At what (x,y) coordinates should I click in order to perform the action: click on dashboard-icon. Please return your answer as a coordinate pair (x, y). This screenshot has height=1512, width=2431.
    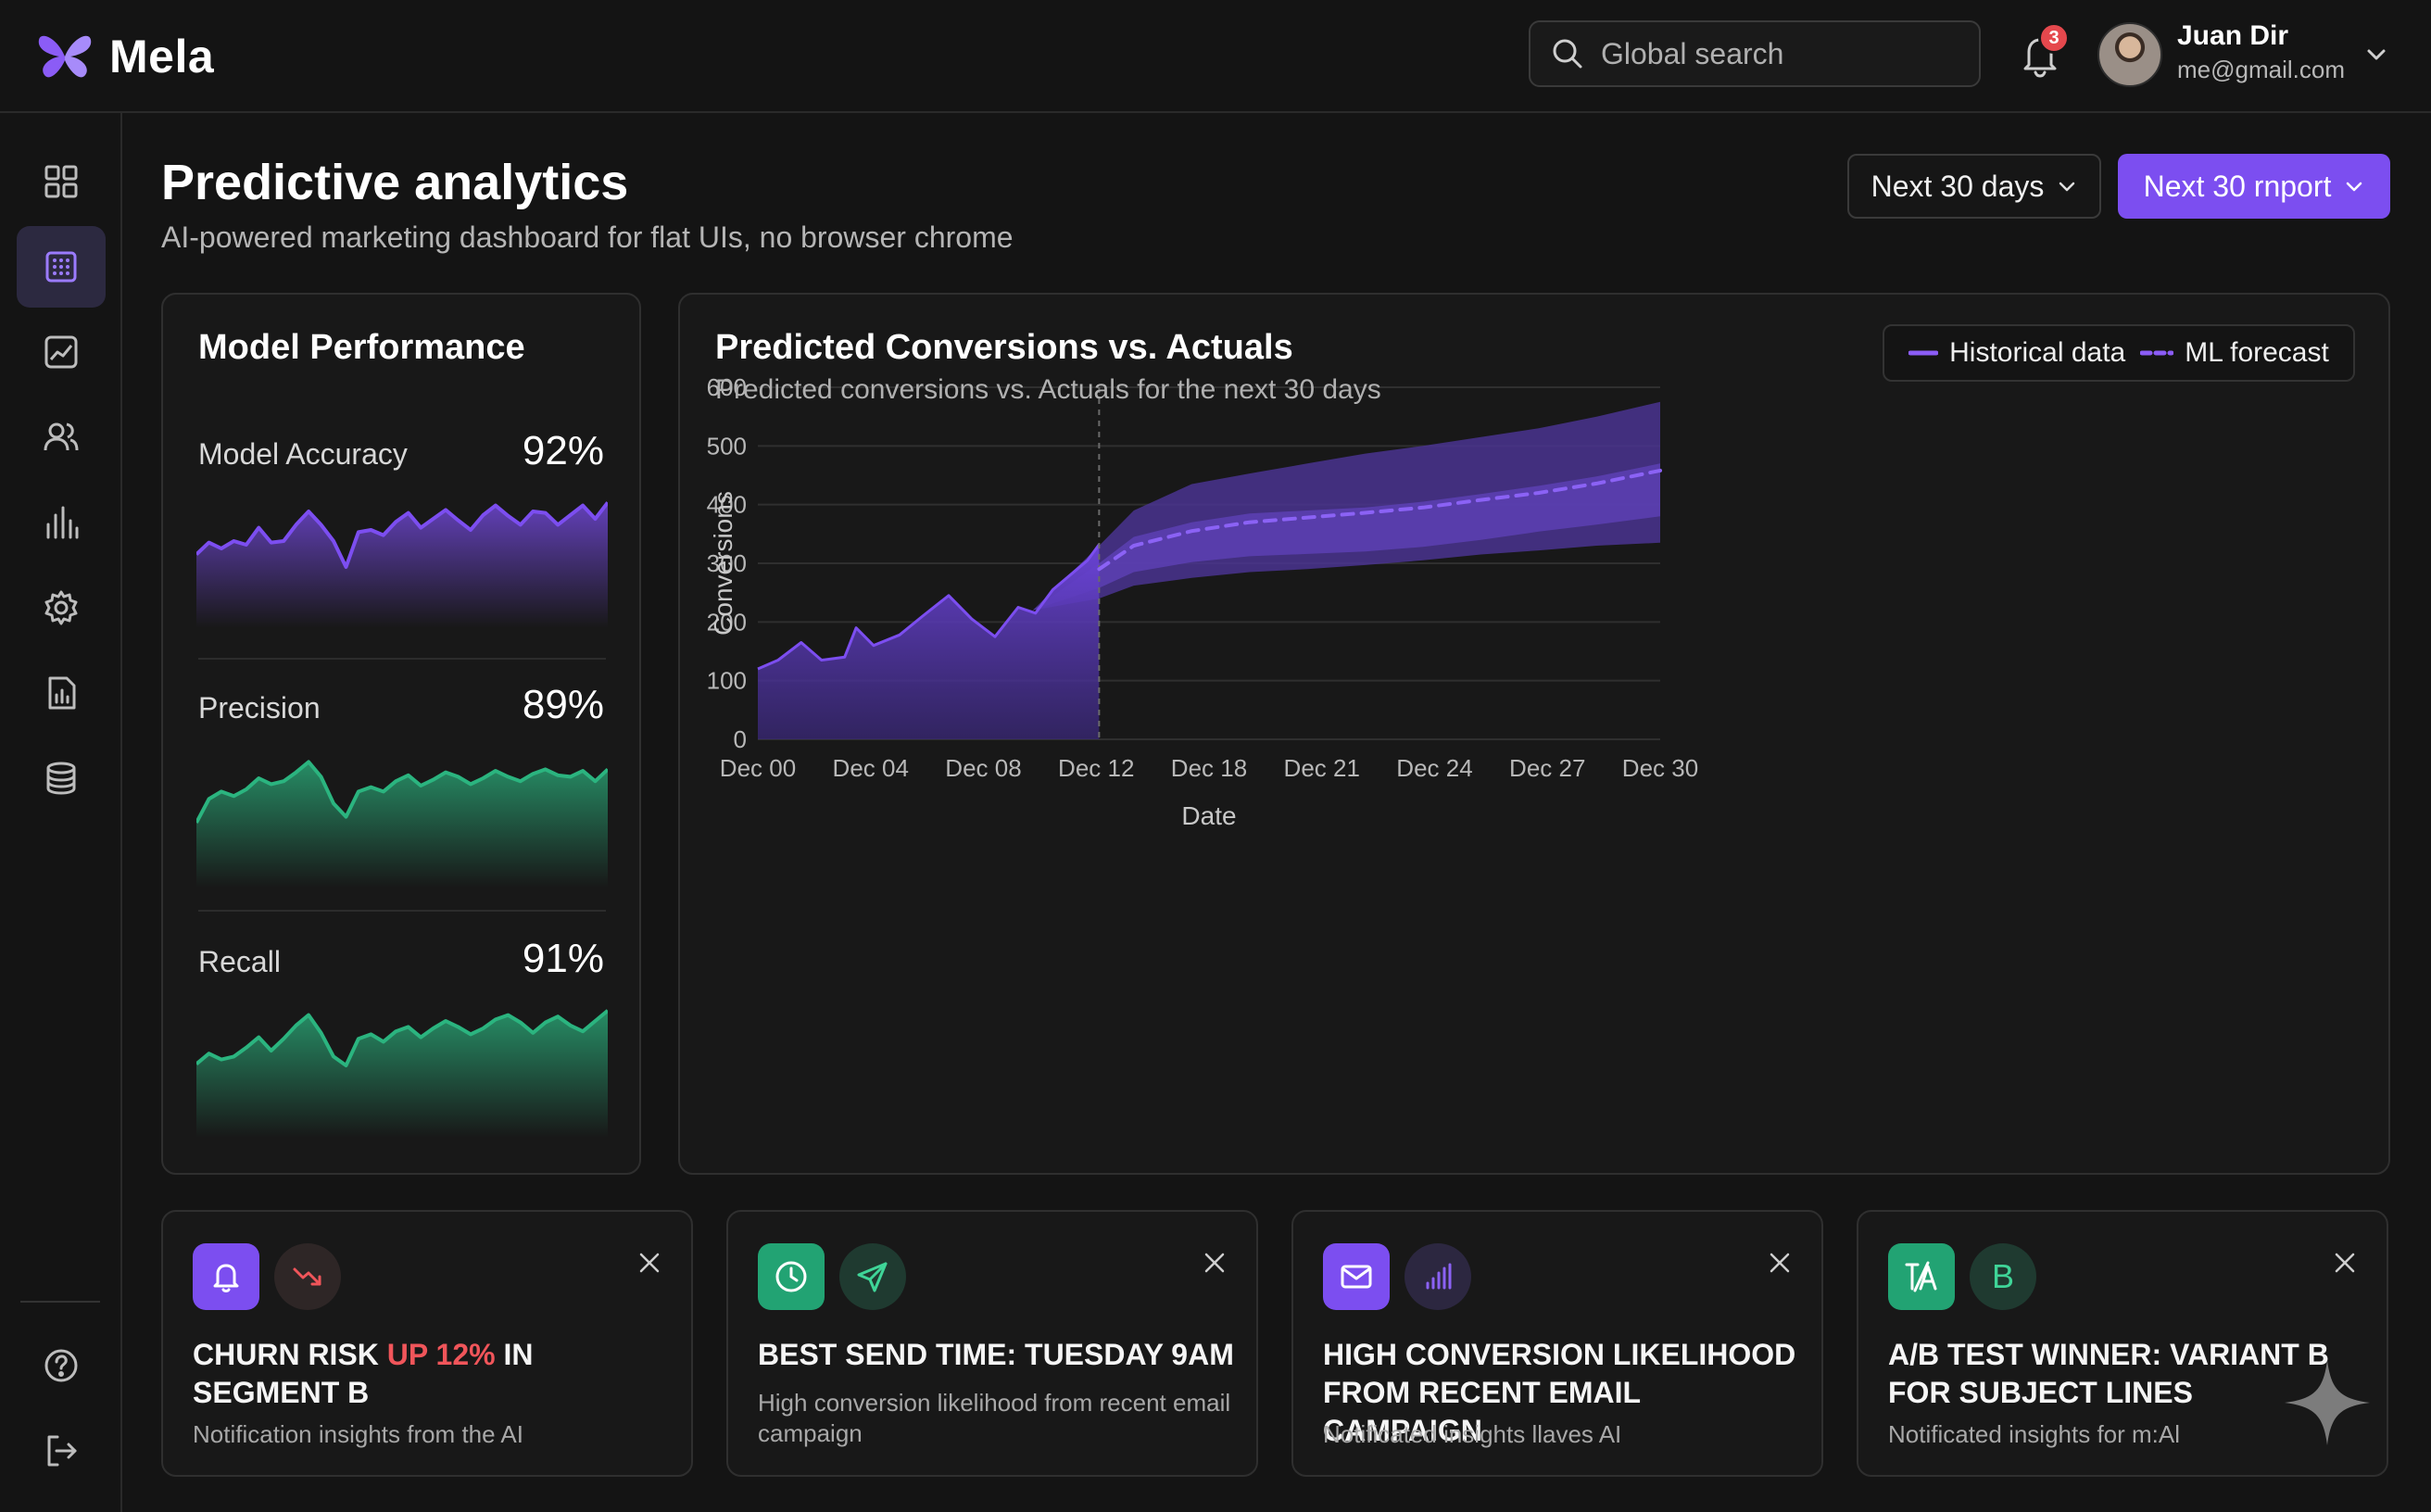
    Looking at the image, I should click on (61, 267).